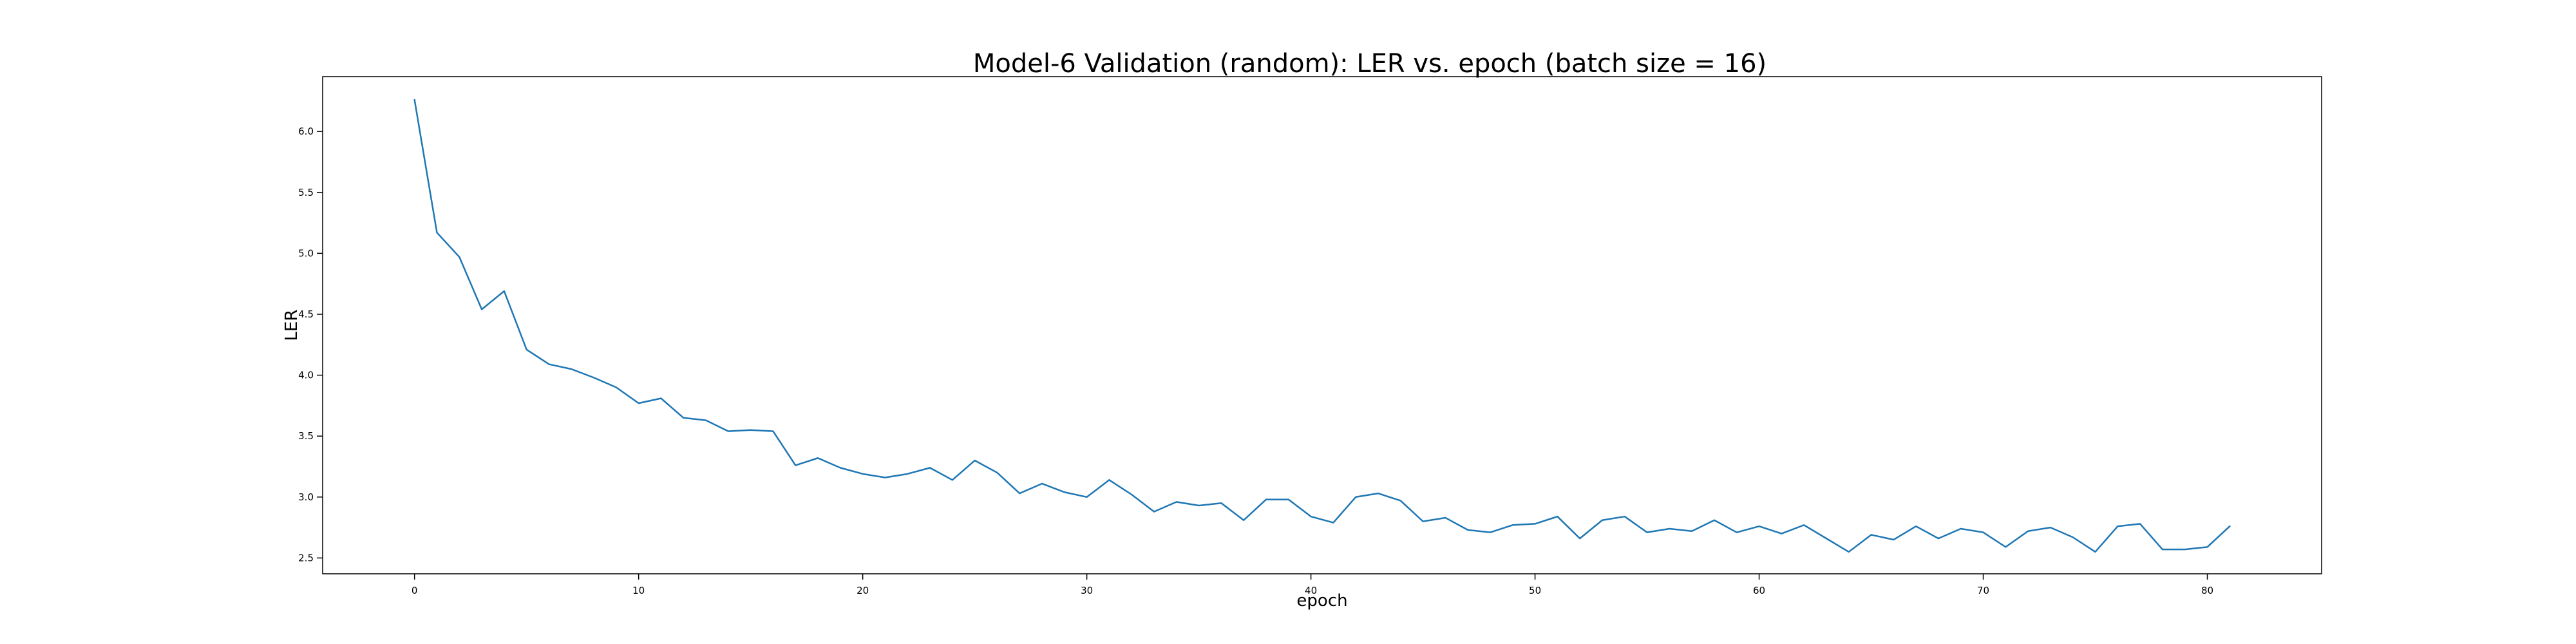  I want to click on x-tick-label: 60, so click(1759, 590).